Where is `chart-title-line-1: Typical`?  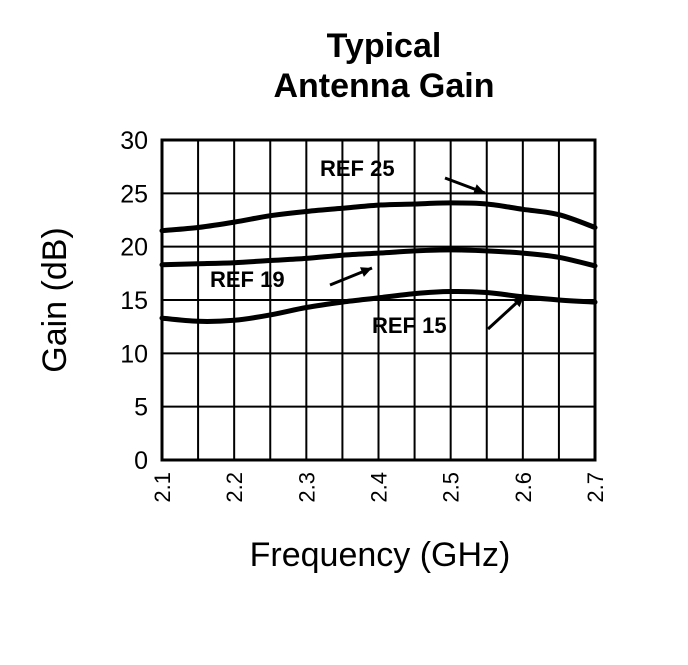
chart-title-line-1: Typical is located at coordinates (384, 46).